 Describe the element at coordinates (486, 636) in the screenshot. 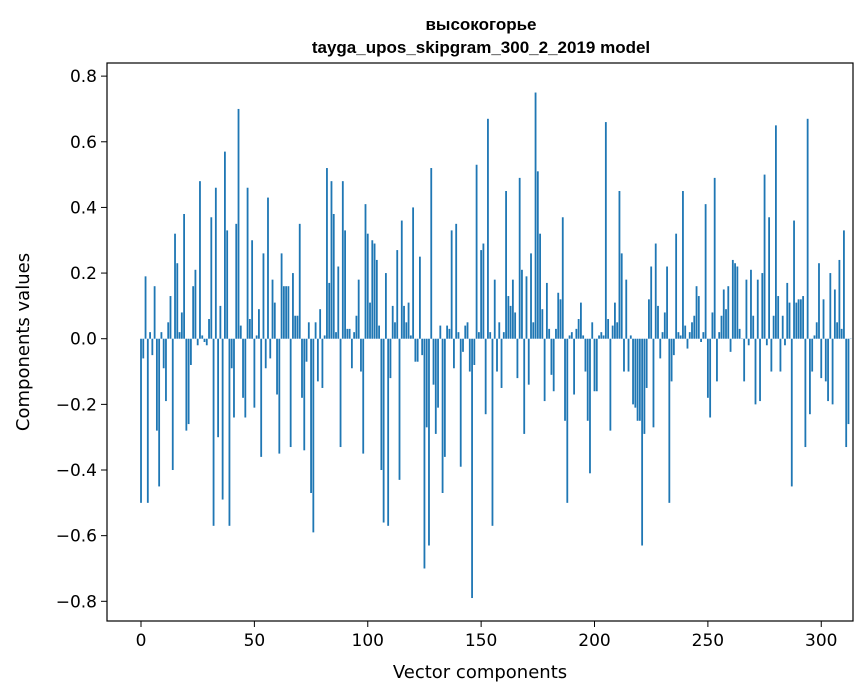

I see `x-axis-ticks: 0 50 100 150 200 250 300` at that location.